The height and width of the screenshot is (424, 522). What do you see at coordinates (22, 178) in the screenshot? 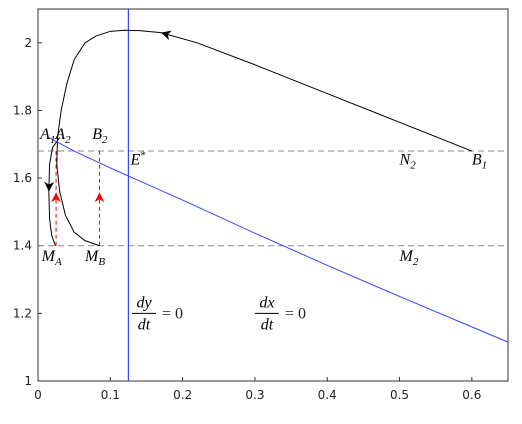
I see `y-tick-label: 1.6` at bounding box center [22, 178].